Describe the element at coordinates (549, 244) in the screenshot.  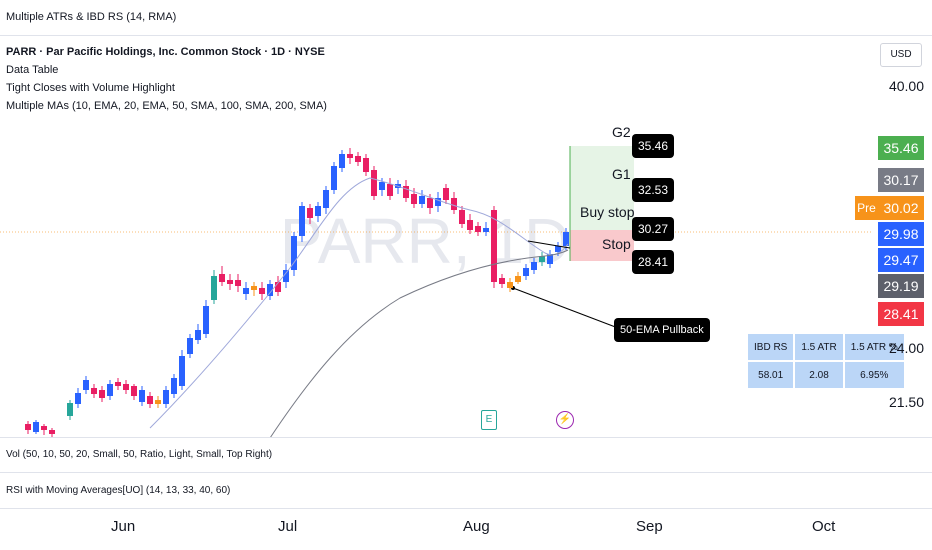
I see `buy-stop-pointer` at that location.